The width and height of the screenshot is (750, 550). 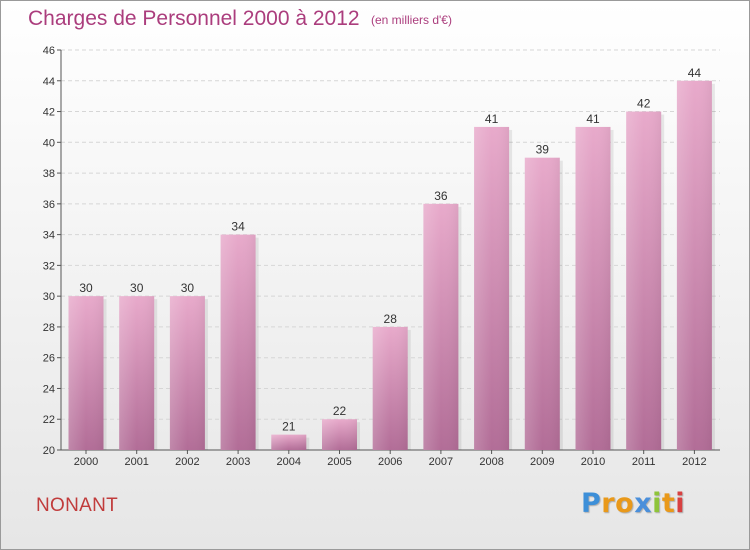 What do you see at coordinates (49, 420) in the screenshot?
I see `y-tick-label: 22` at bounding box center [49, 420].